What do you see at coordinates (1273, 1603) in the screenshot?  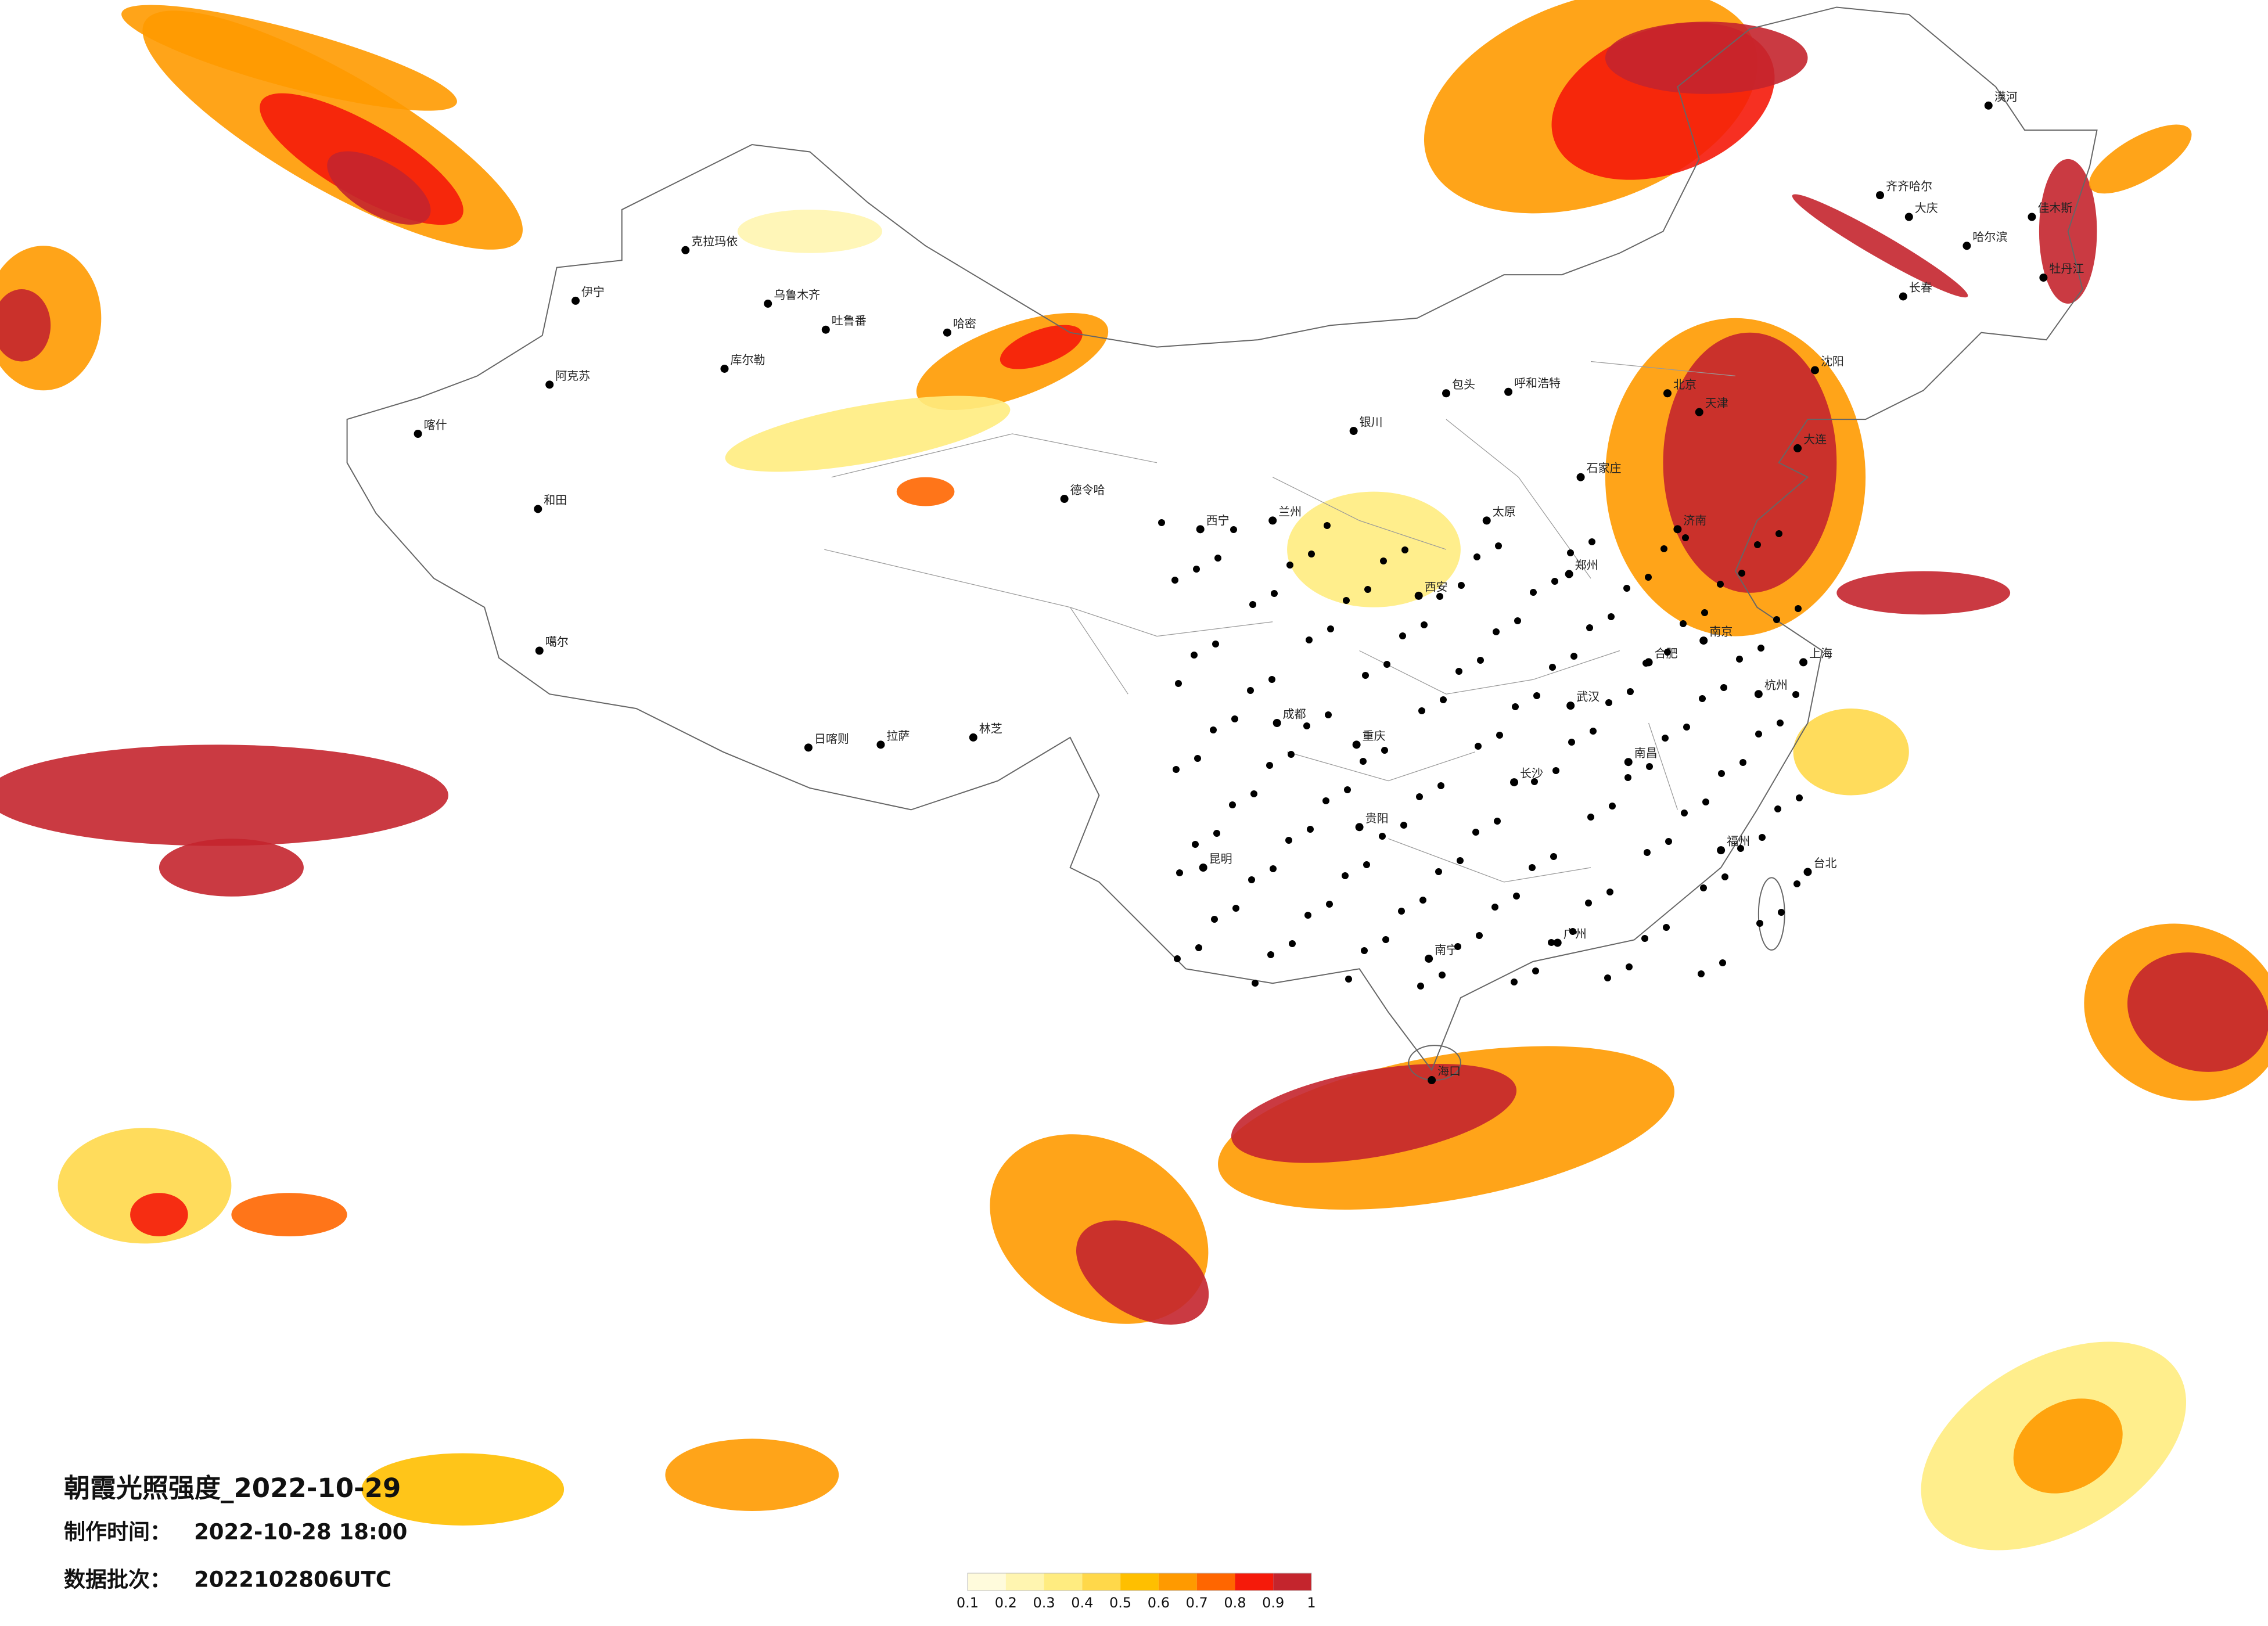 I see `legend-tick: 0.9` at bounding box center [1273, 1603].